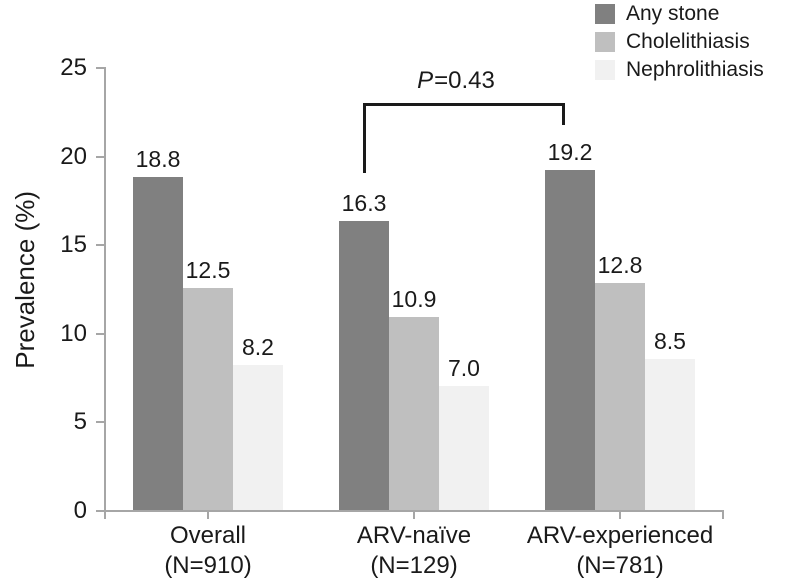  I want to click on category-label-line2: (N=910), so click(208, 565).